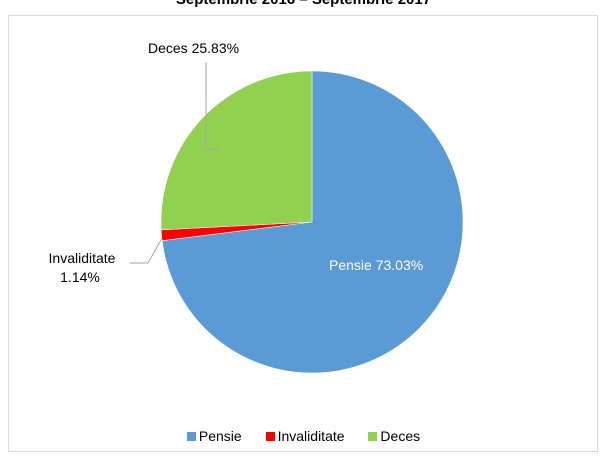 This screenshot has width=607, height=457. Describe the element at coordinates (193, 48) in the screenshot. I see `data-label-deces: Deces 25.83%` at that location.